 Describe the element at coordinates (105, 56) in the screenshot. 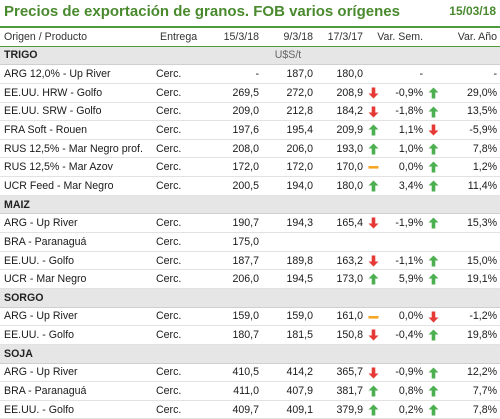

I see `section-title: TRIGO` at that location.